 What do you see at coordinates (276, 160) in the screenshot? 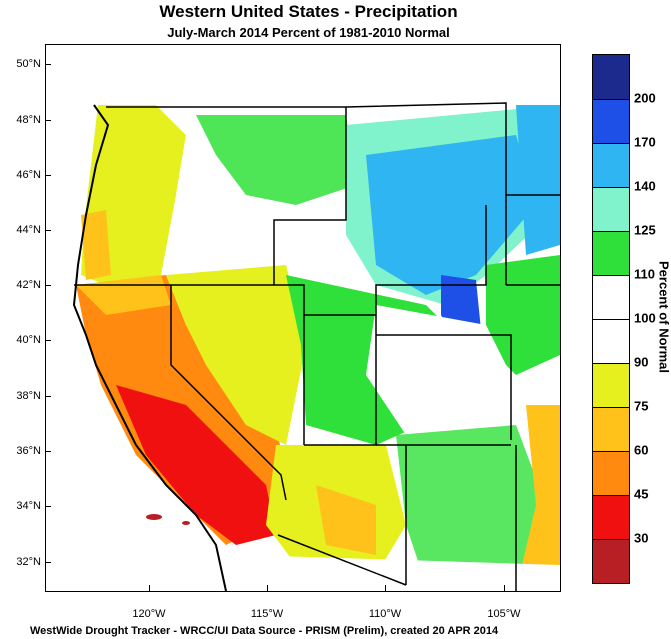
I see `region-idaho-green` at bounding box center [276, 160].